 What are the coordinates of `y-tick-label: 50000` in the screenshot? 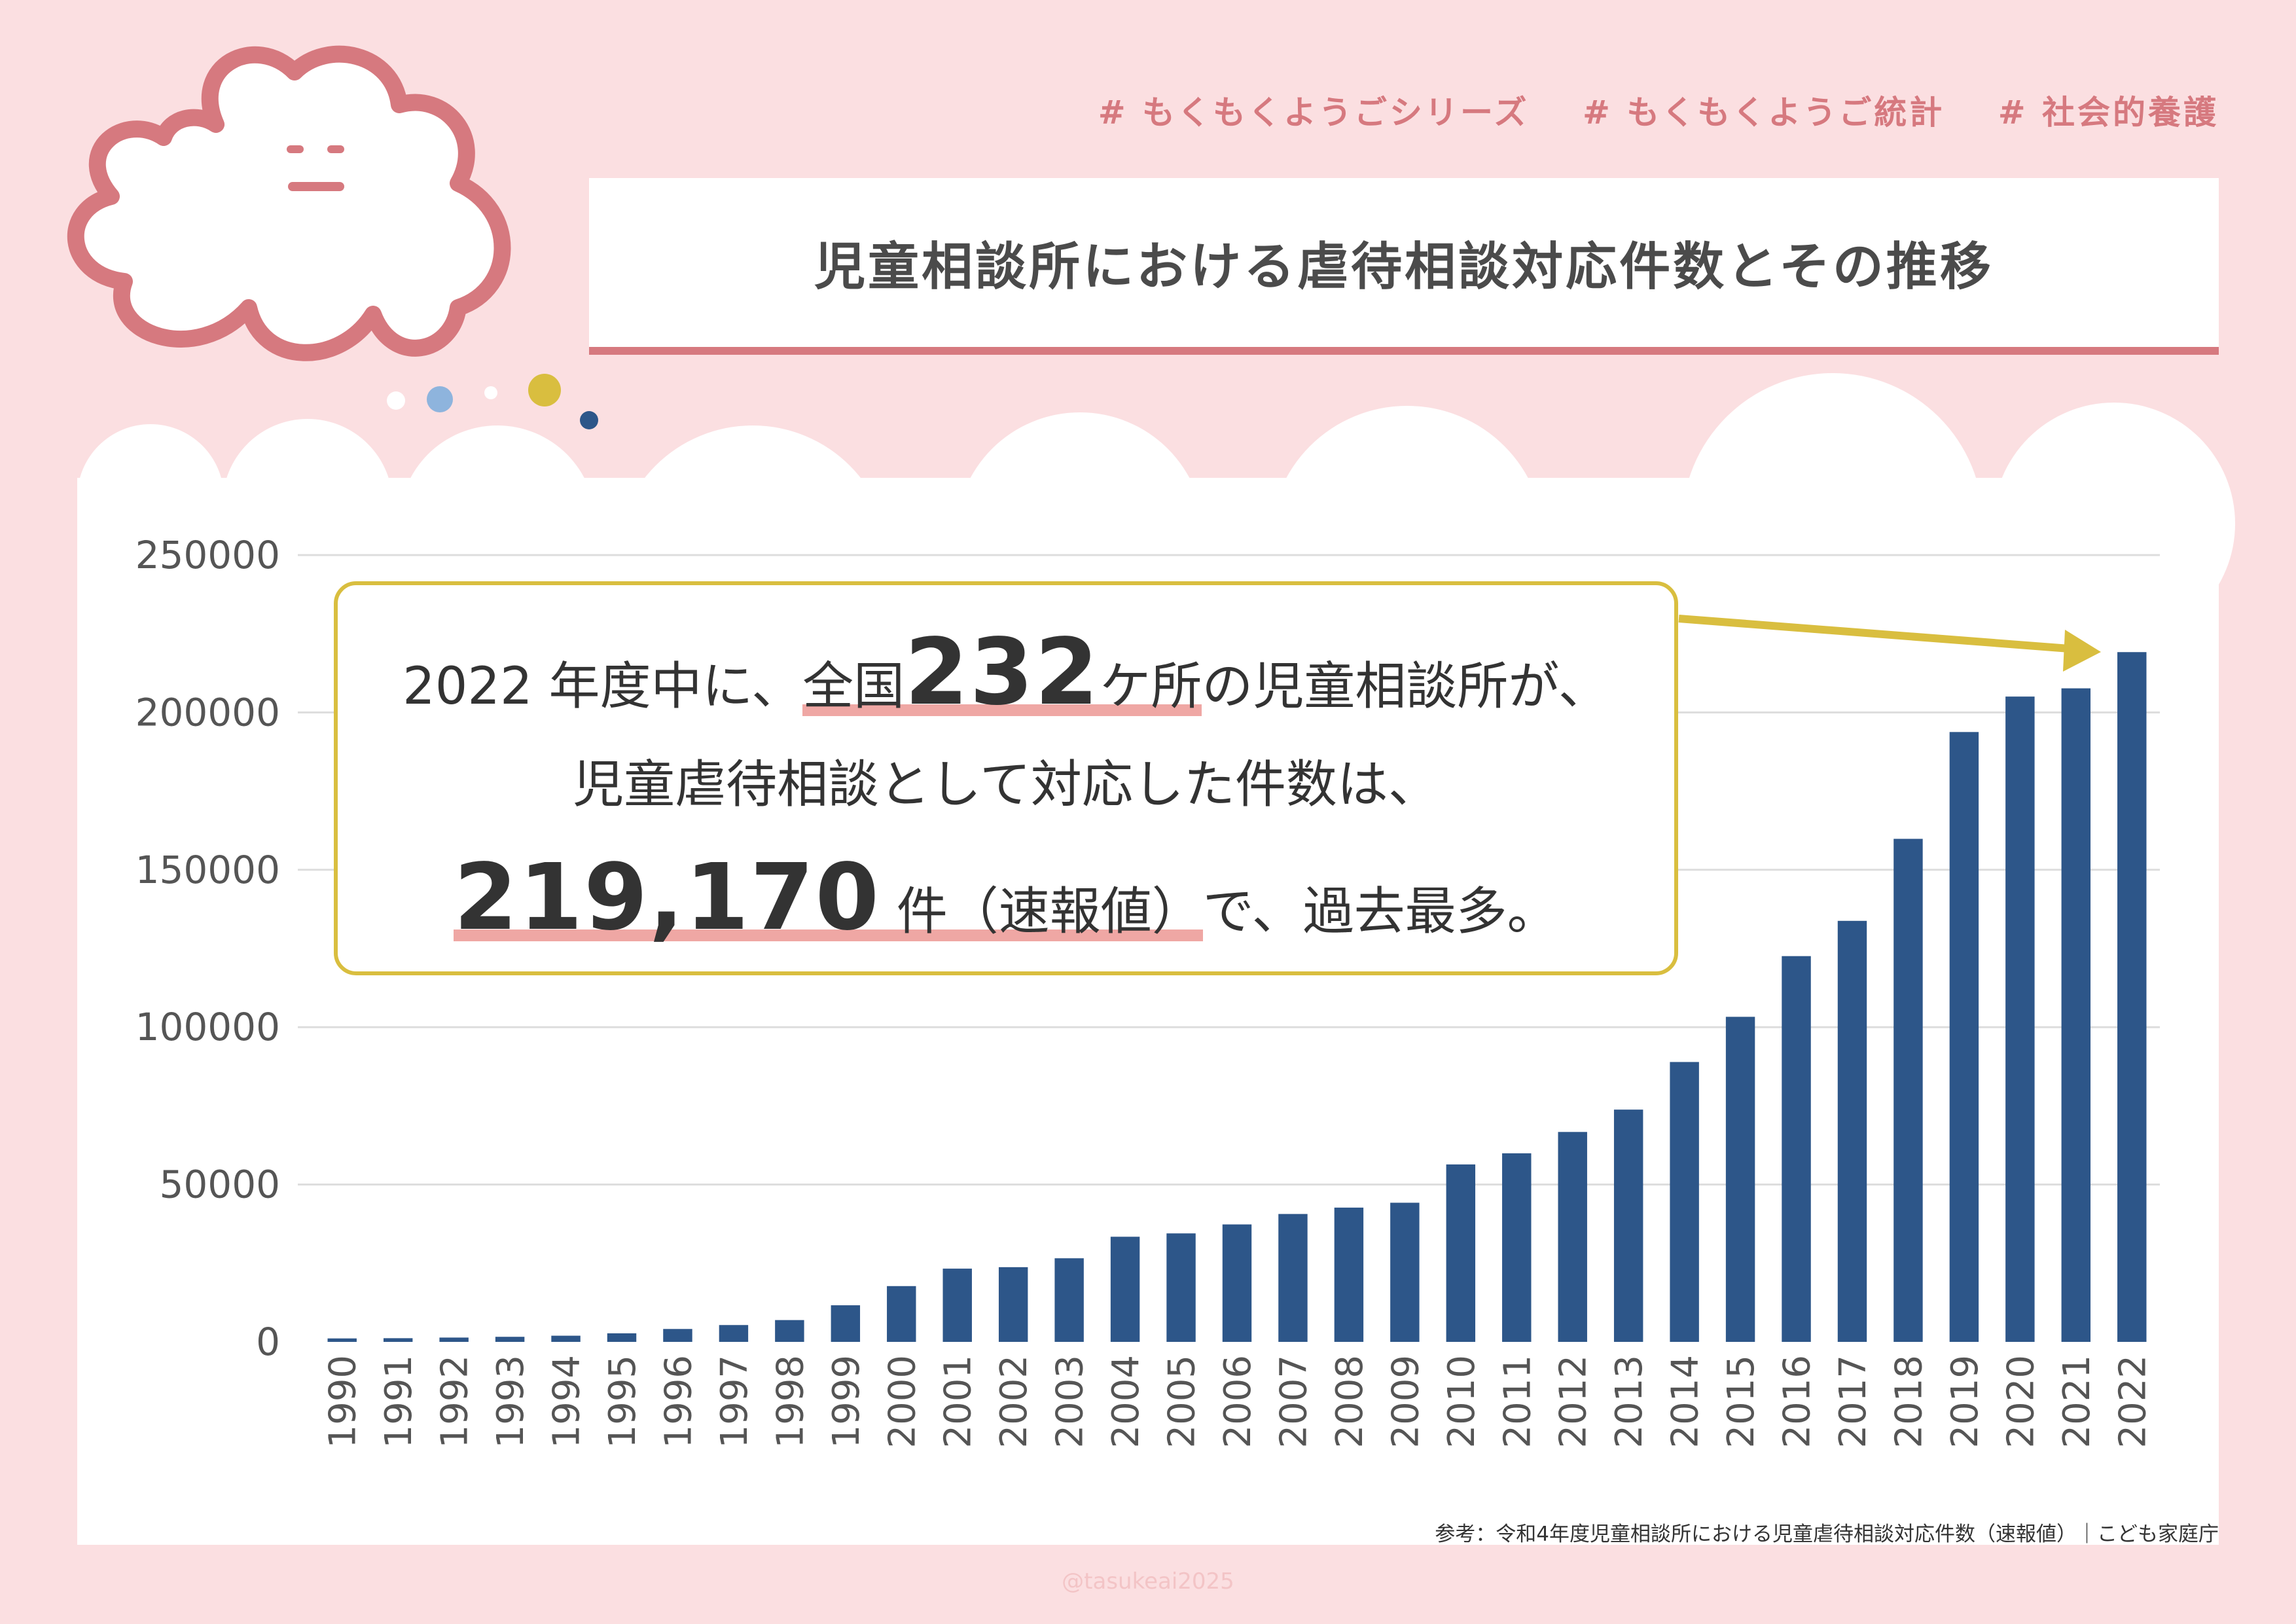 It's located at (219, 1185).